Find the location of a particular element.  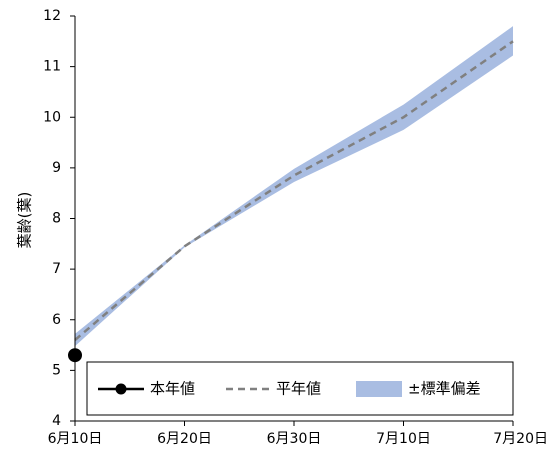

y-tick-label: 4 is located at coordinates (56, 421).